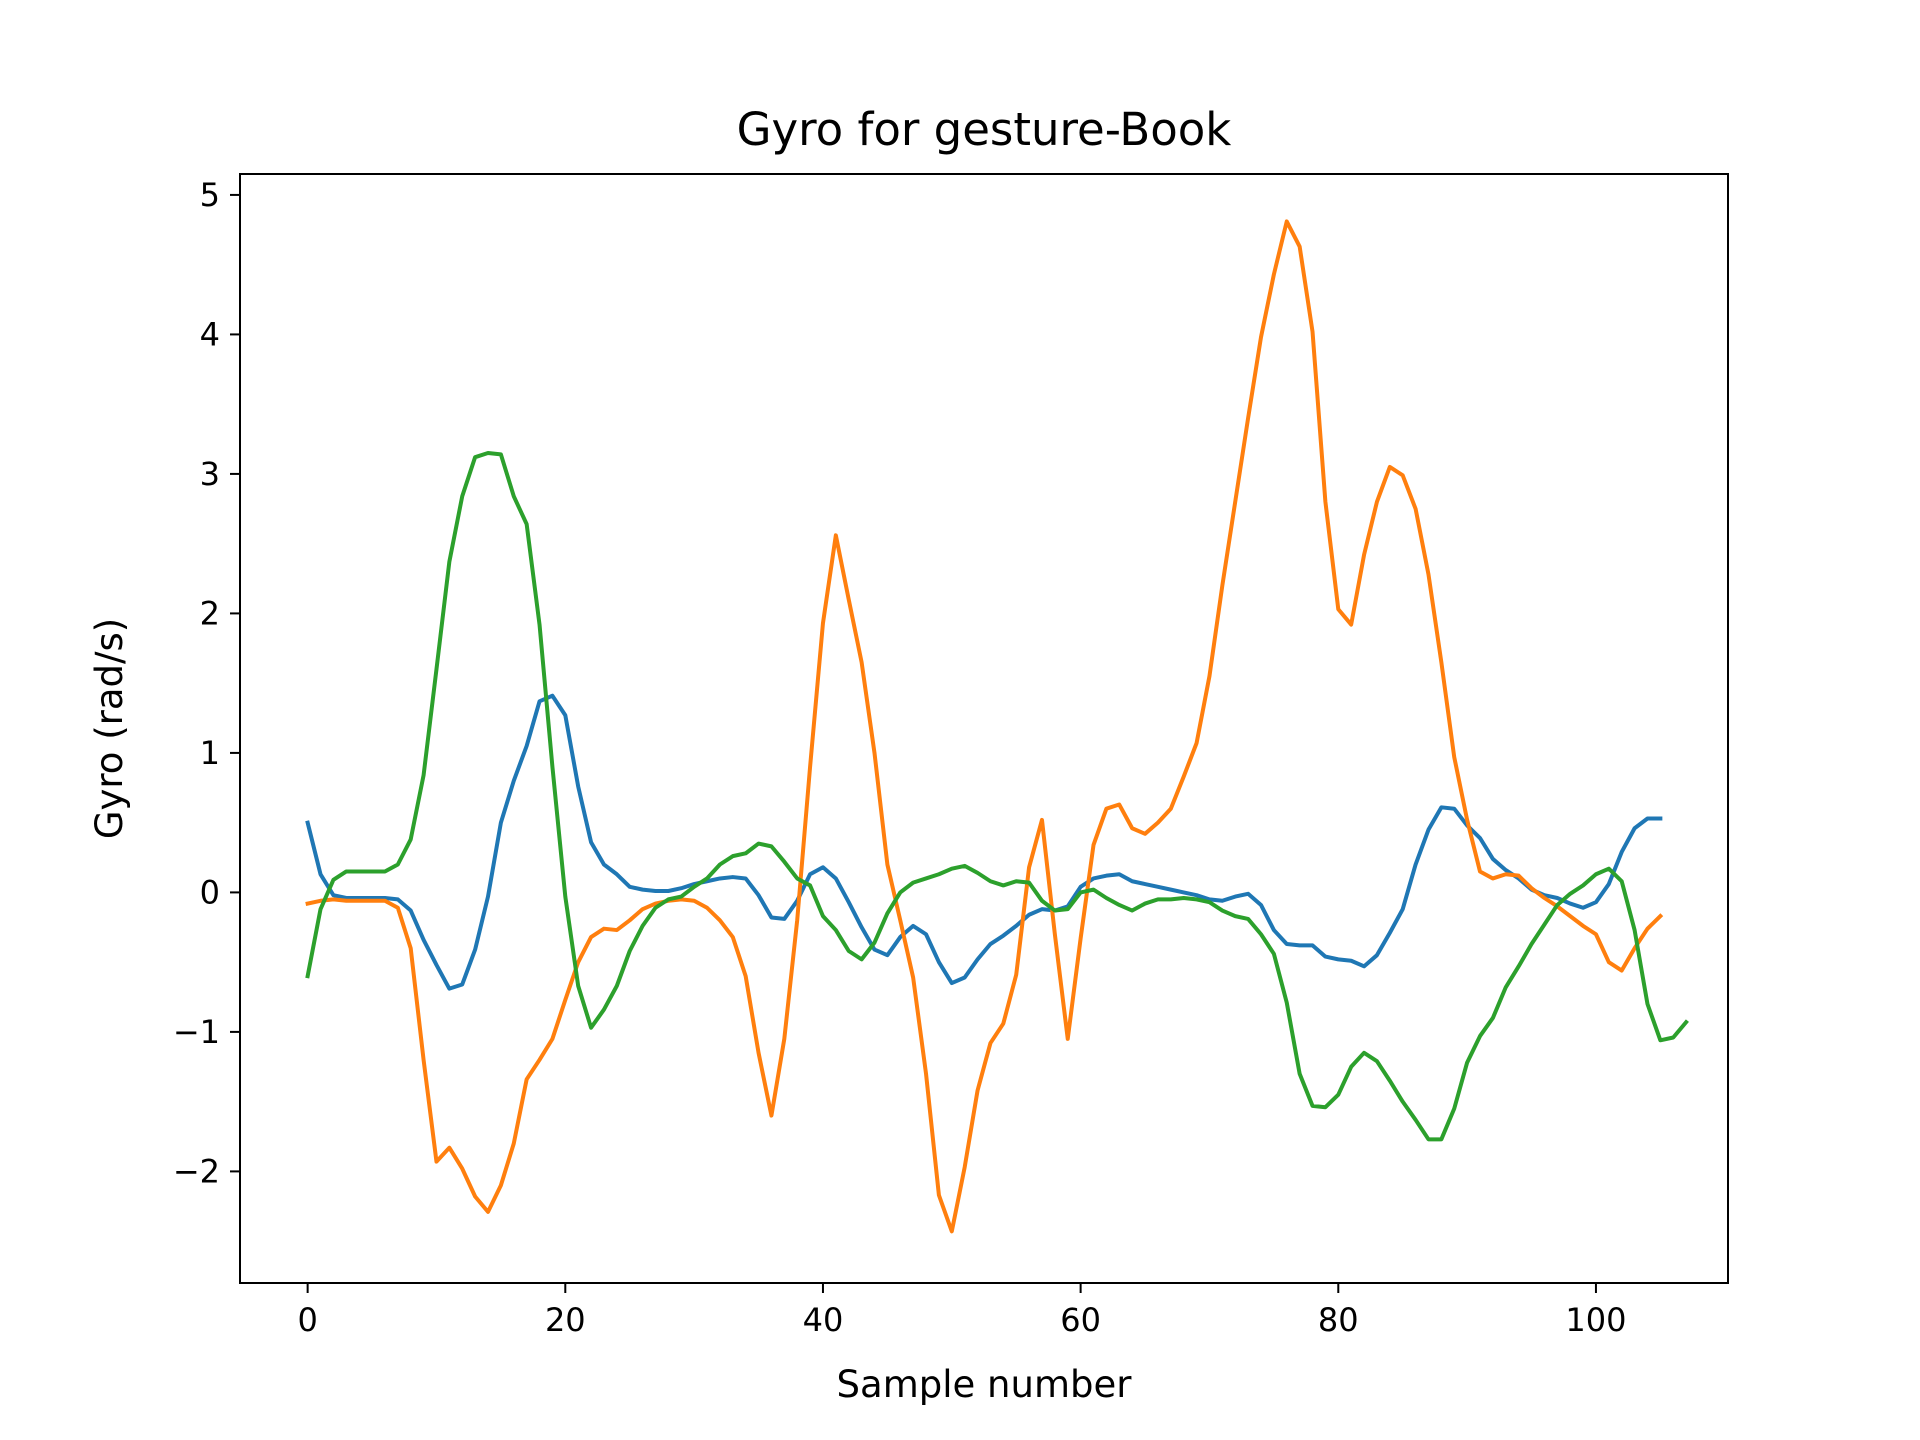 This screenshot has height=1440, width=1920. Describe the element at coordinates (565, 1320) in the screenshot. I see `x-tick-label: 20` at that location.